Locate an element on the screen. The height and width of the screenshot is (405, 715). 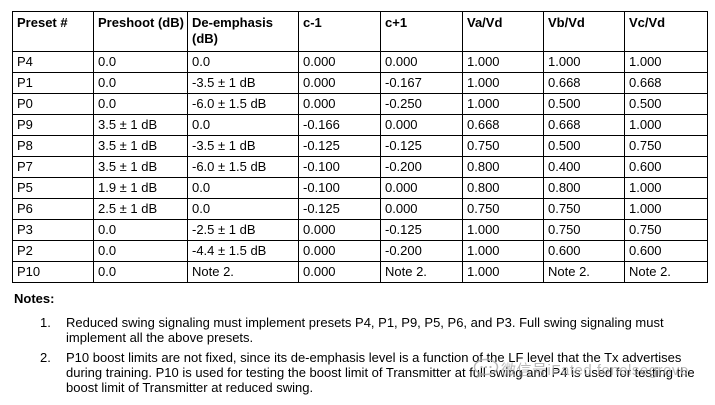
table-cell: P10 is located at coordinates (53, 272).